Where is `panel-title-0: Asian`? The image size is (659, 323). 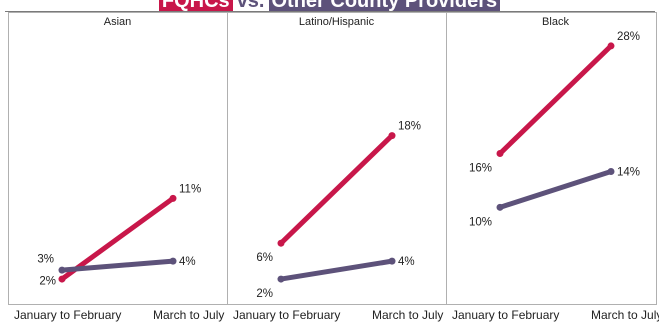
panel-title-0: Asian is located at coordinates (118, 22).